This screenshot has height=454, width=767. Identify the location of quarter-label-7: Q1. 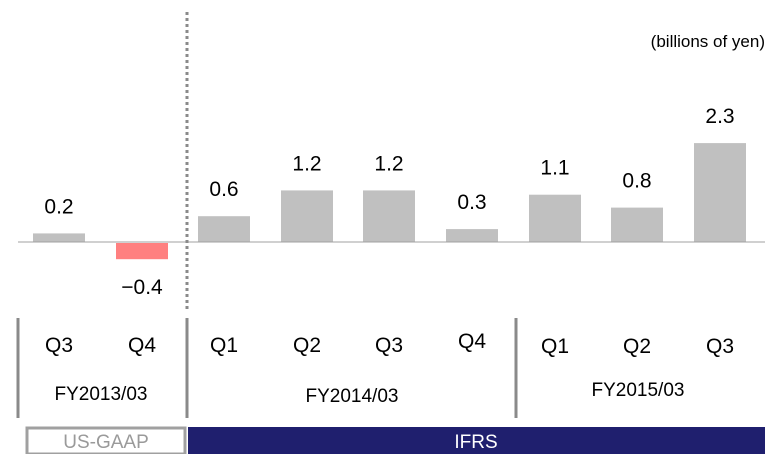
(555, 346).